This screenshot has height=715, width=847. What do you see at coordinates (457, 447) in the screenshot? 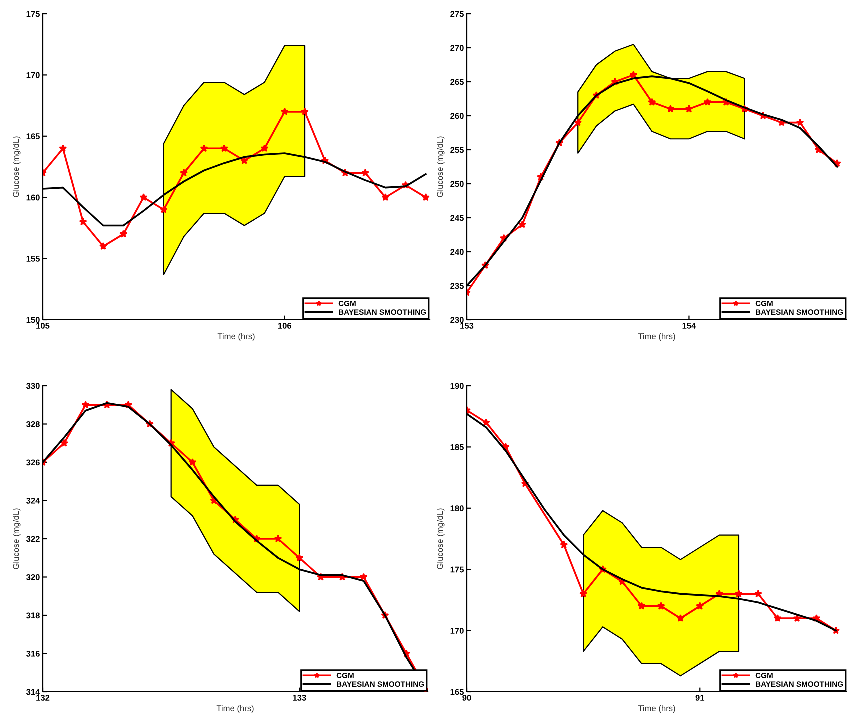
I see `y-tick-label: 185` at bounding box center [457, 447].